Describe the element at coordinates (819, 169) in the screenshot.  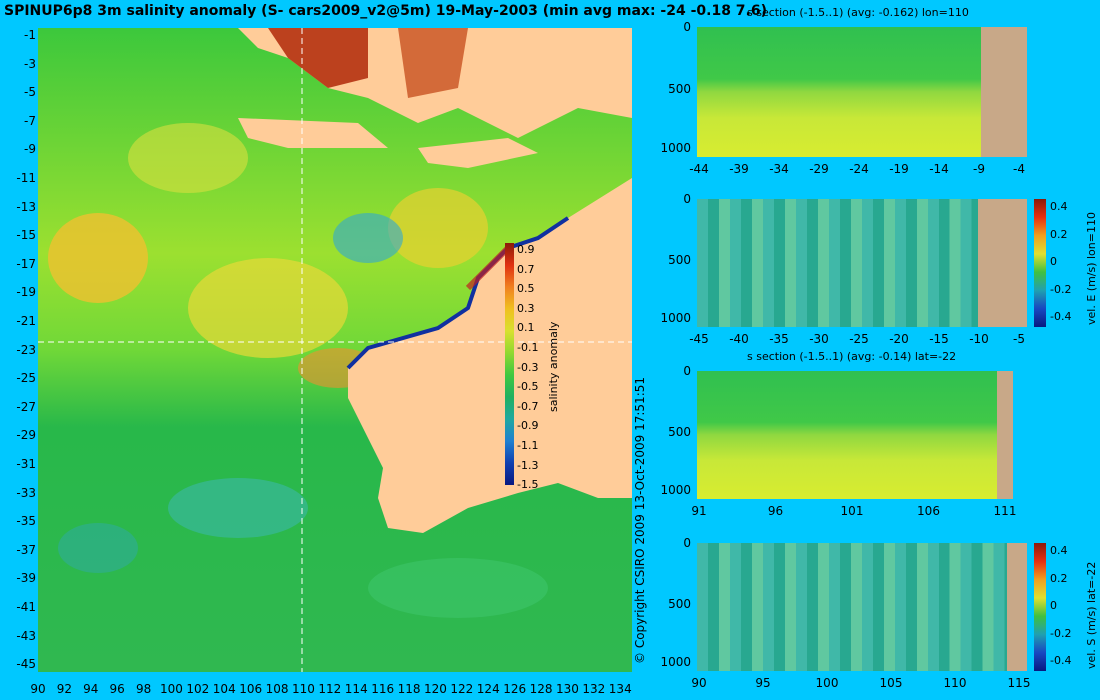
I see `section-x-tick: -29` at that location.